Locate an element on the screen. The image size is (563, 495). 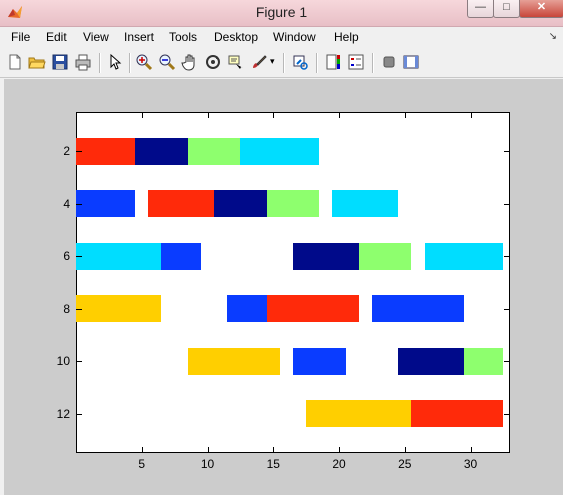
window-title: Figure 1 is located at coordinates (281, 12).